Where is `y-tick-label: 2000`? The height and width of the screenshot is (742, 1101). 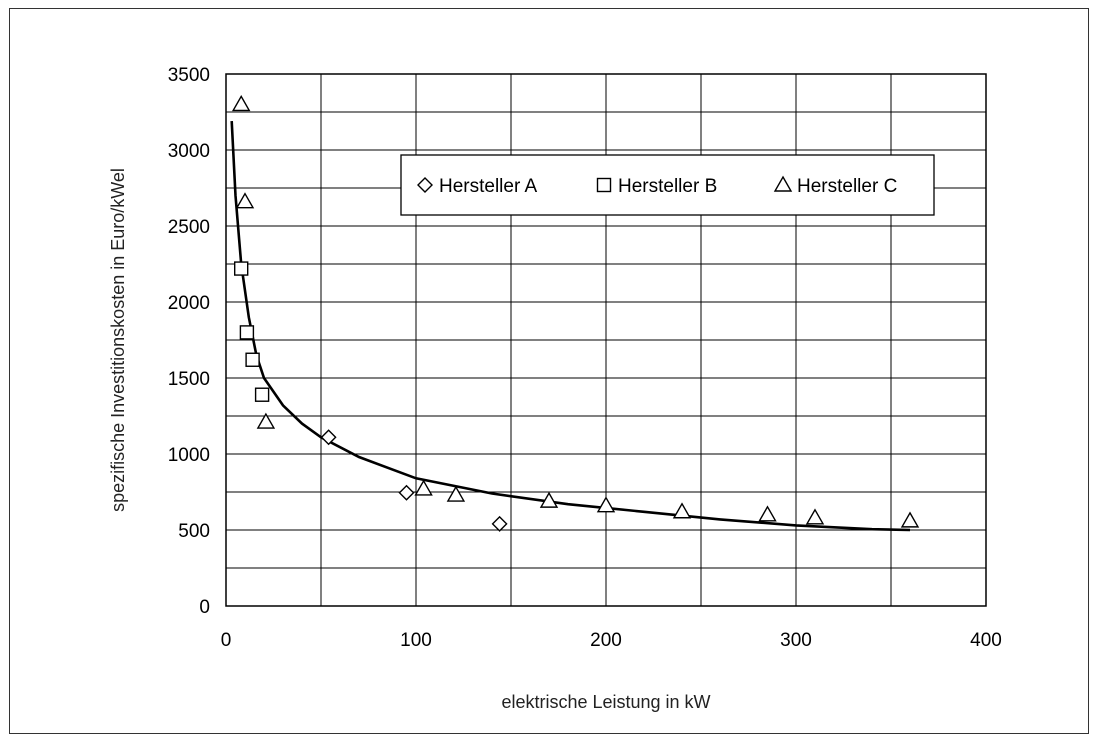
y-tick-label: 2000 is located at coordinates (189, 303).